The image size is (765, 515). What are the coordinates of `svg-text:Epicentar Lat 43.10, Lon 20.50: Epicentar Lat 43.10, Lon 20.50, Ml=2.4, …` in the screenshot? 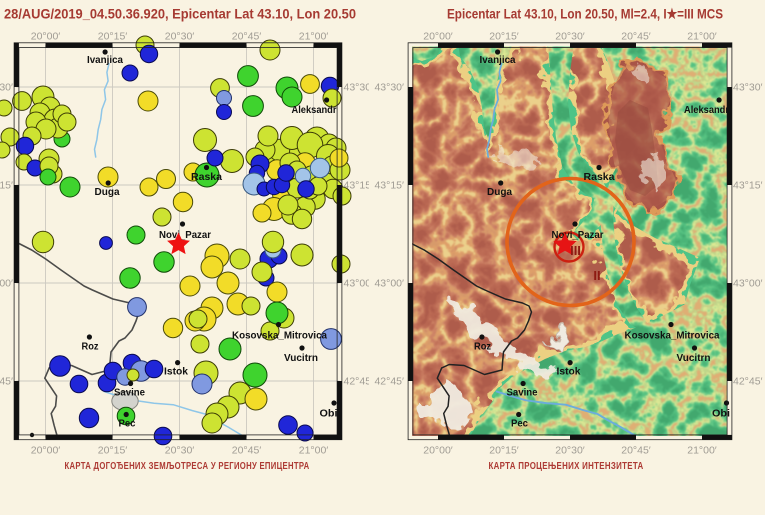 It's located at (585, 14).